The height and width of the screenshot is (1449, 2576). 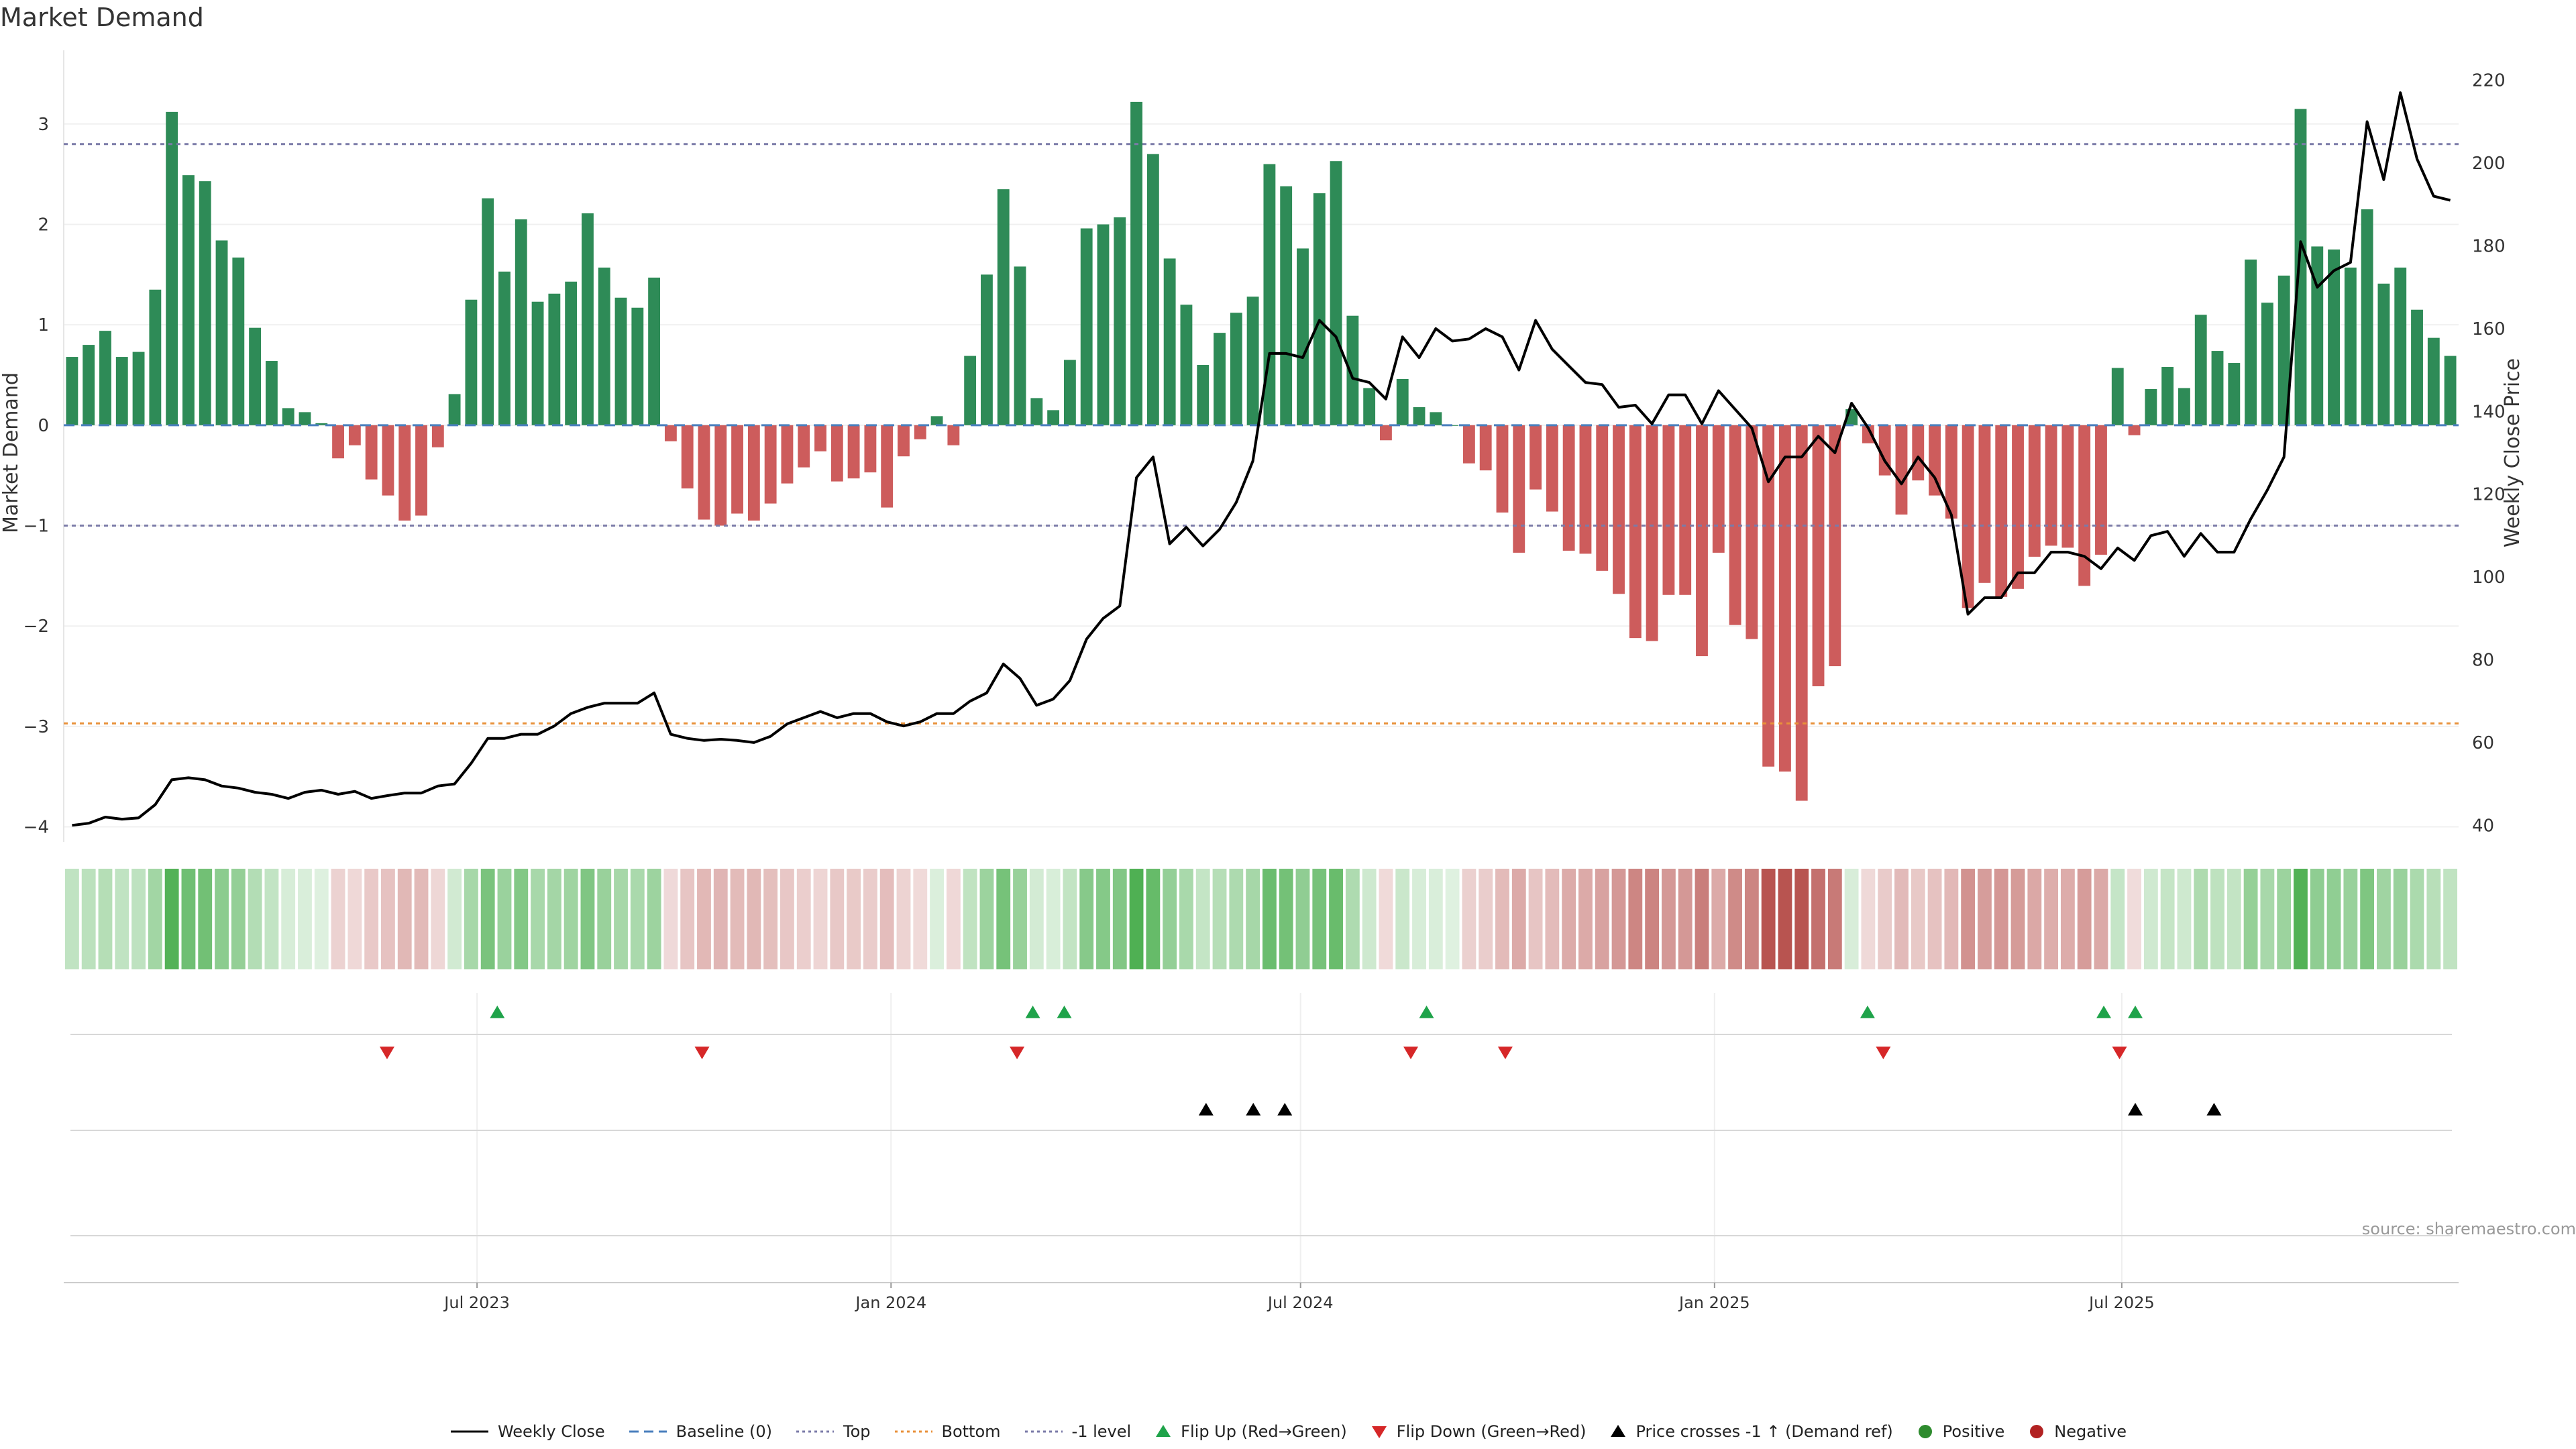 What do you see at coordinates (2483, 826) in the screenshot?
I see `y2-tick-label: 40` at bounding box center [2483, 826].